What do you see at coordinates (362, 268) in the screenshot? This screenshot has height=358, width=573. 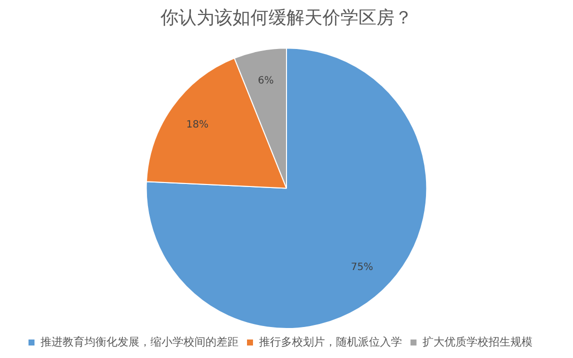 I see `data-label: 75%` at bounding box center [362, 268].